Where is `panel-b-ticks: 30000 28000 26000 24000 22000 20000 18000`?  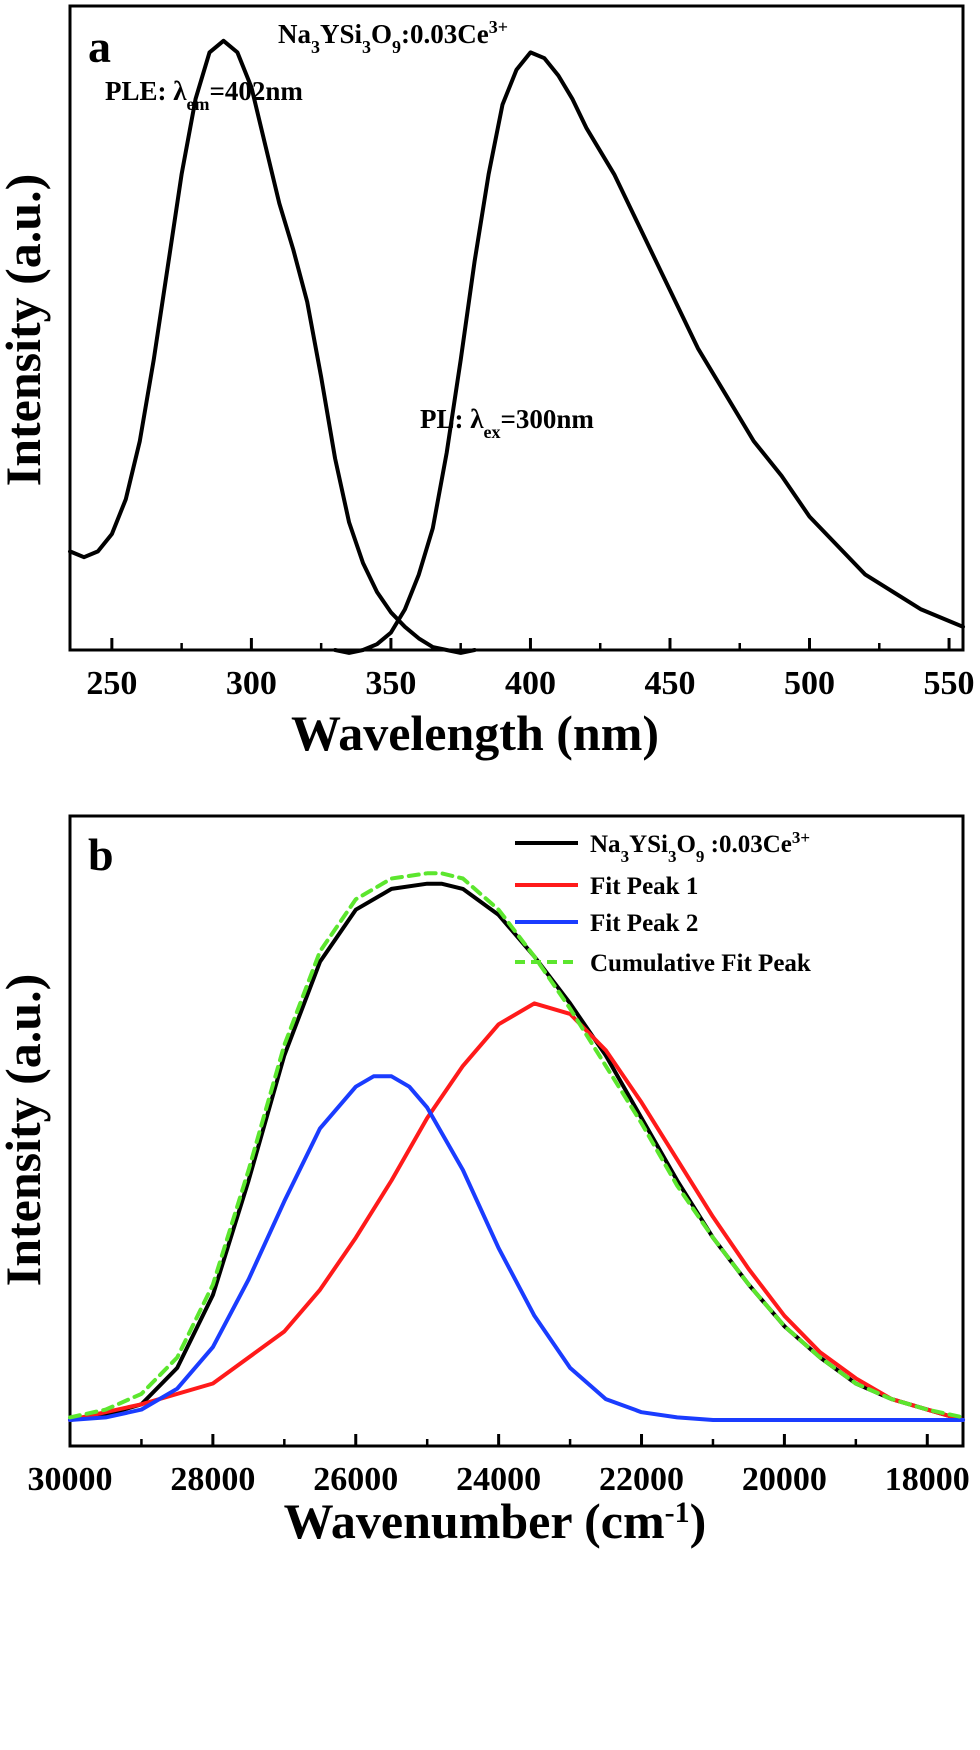 panel-b-ticks: 30000 28000 26000 24000 22000 20000 18000 is located at coordinates (499, 1466).